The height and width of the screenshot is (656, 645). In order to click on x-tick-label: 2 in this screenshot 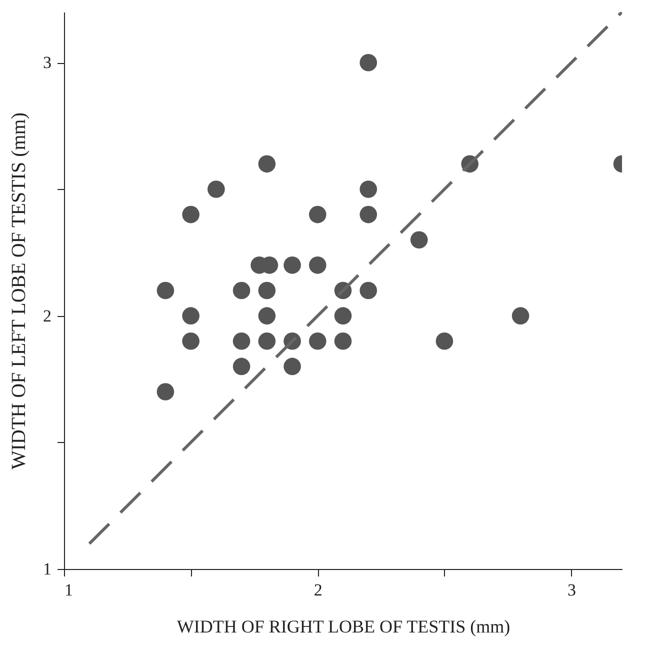, I will do `click(318, 590)`.